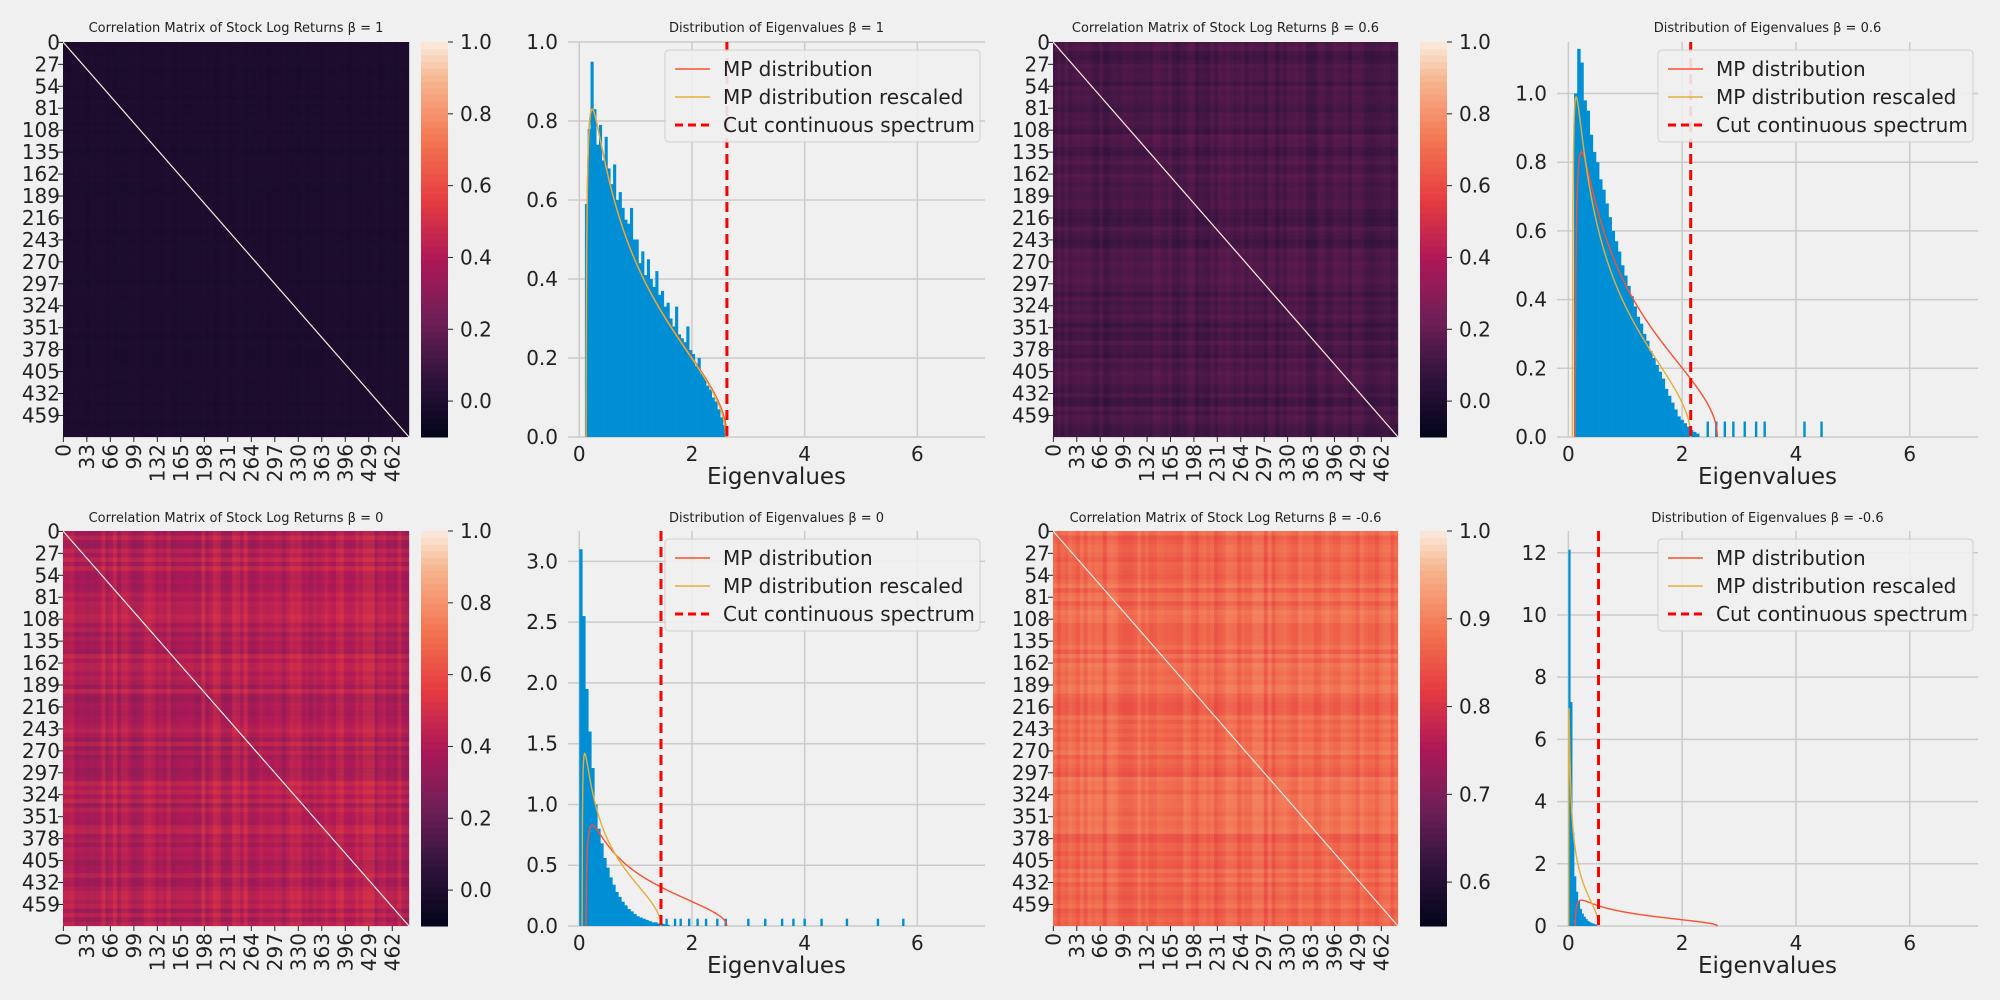 The width and height of the screenshot is (2000, 1000). I want to click on heatmap-x-tick-label: 0, so click(1053, 450).